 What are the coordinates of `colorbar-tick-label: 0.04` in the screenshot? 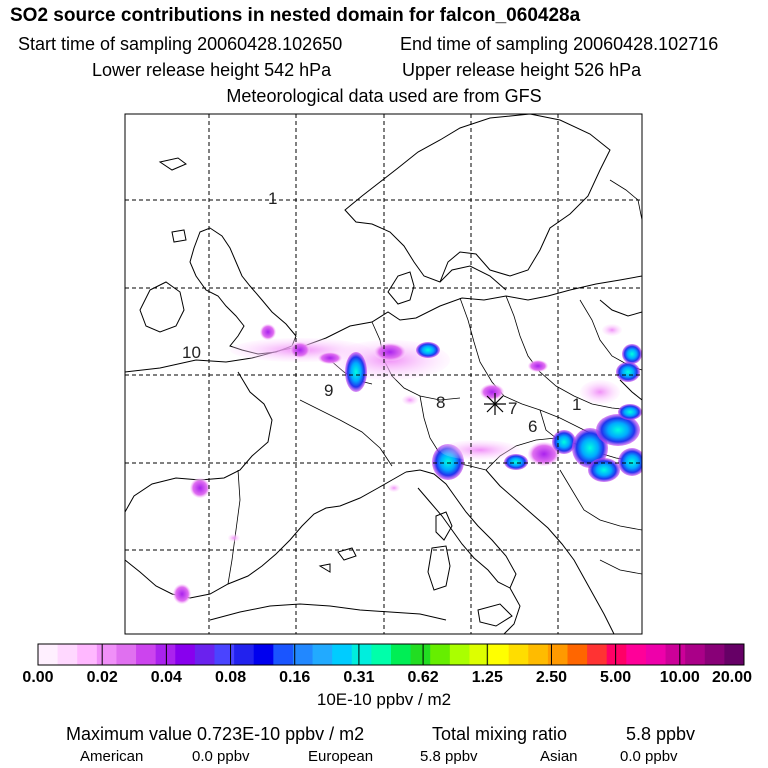 It's located at (166, 678).